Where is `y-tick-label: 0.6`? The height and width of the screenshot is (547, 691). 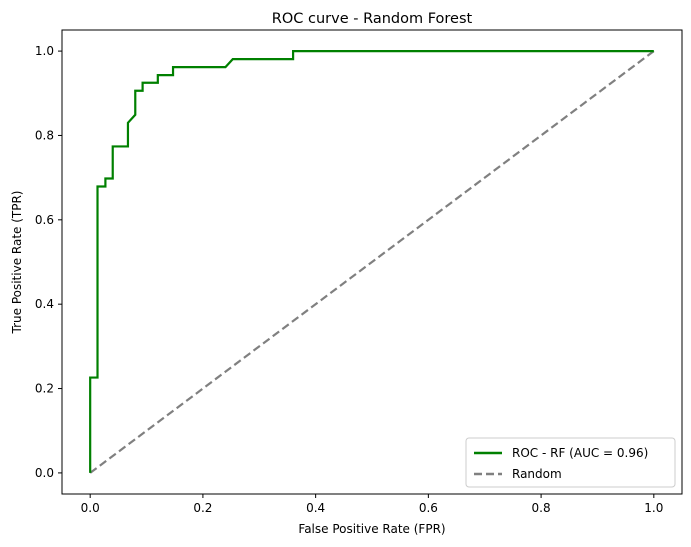
y-tick-label: 0.6 is located at coordinates (44, 220).